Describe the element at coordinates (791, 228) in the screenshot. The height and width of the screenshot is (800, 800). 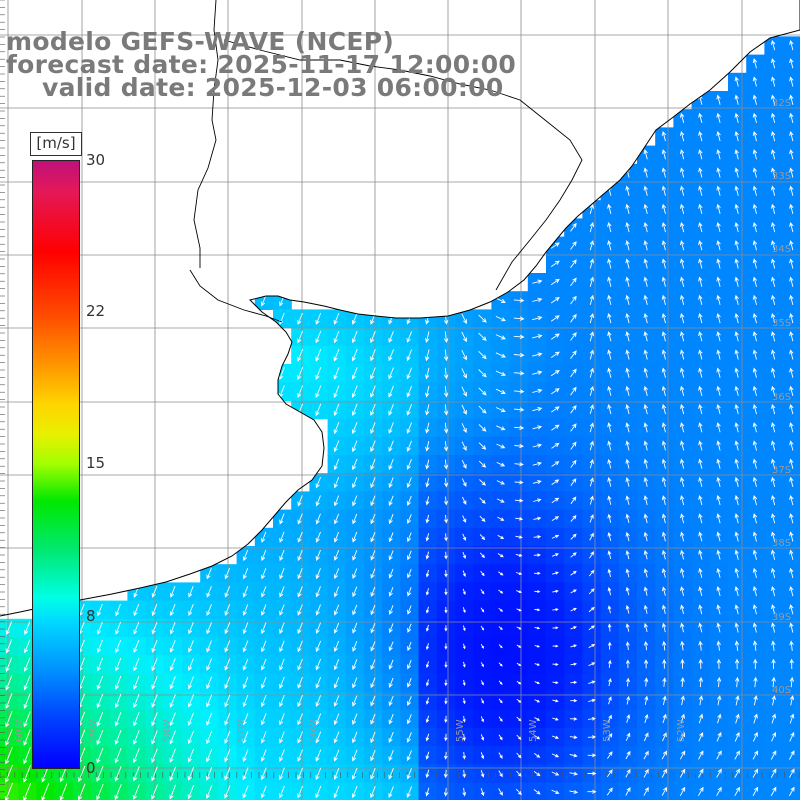
I see `wind-speed-cell` at that location.